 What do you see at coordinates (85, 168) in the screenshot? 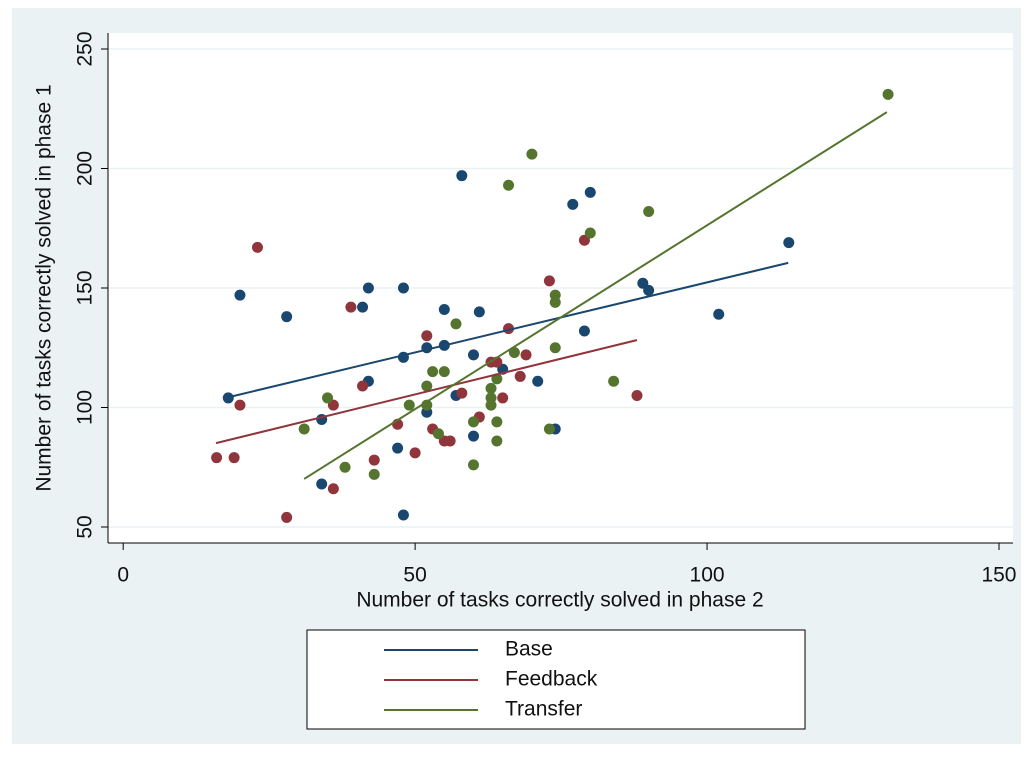
I see `y-tick-label: 200` at bounding box center [85, 168].